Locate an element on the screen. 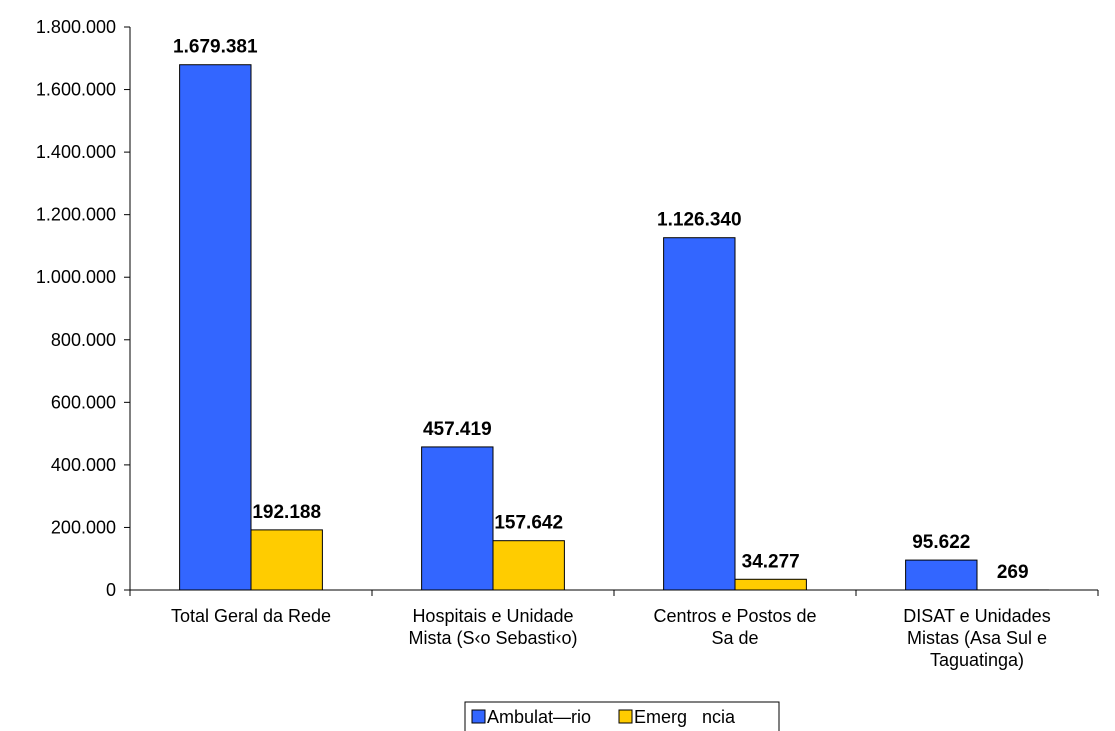 Image resolution: width=1115 pixels, height=731 pixels. data-label: 1.679.381 is located at coordinates (215, 47).